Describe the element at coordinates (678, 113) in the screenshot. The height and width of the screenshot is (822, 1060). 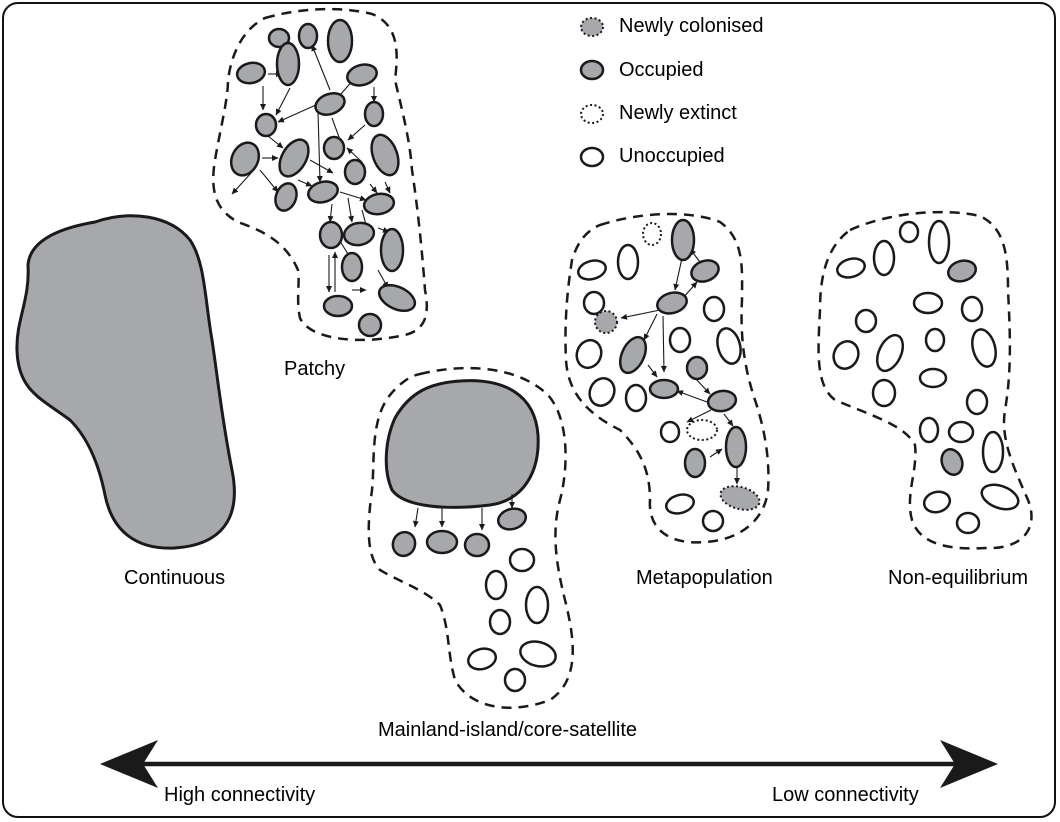
I see `legend-newly-extinct-label: Newly extinct` at that location.